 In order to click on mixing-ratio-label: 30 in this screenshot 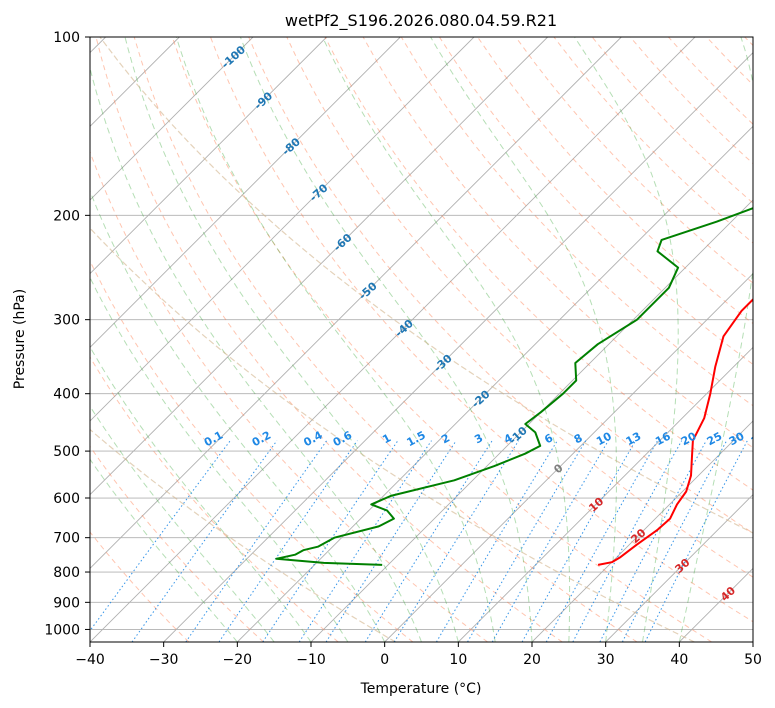, I will do `click(737, 438)`.